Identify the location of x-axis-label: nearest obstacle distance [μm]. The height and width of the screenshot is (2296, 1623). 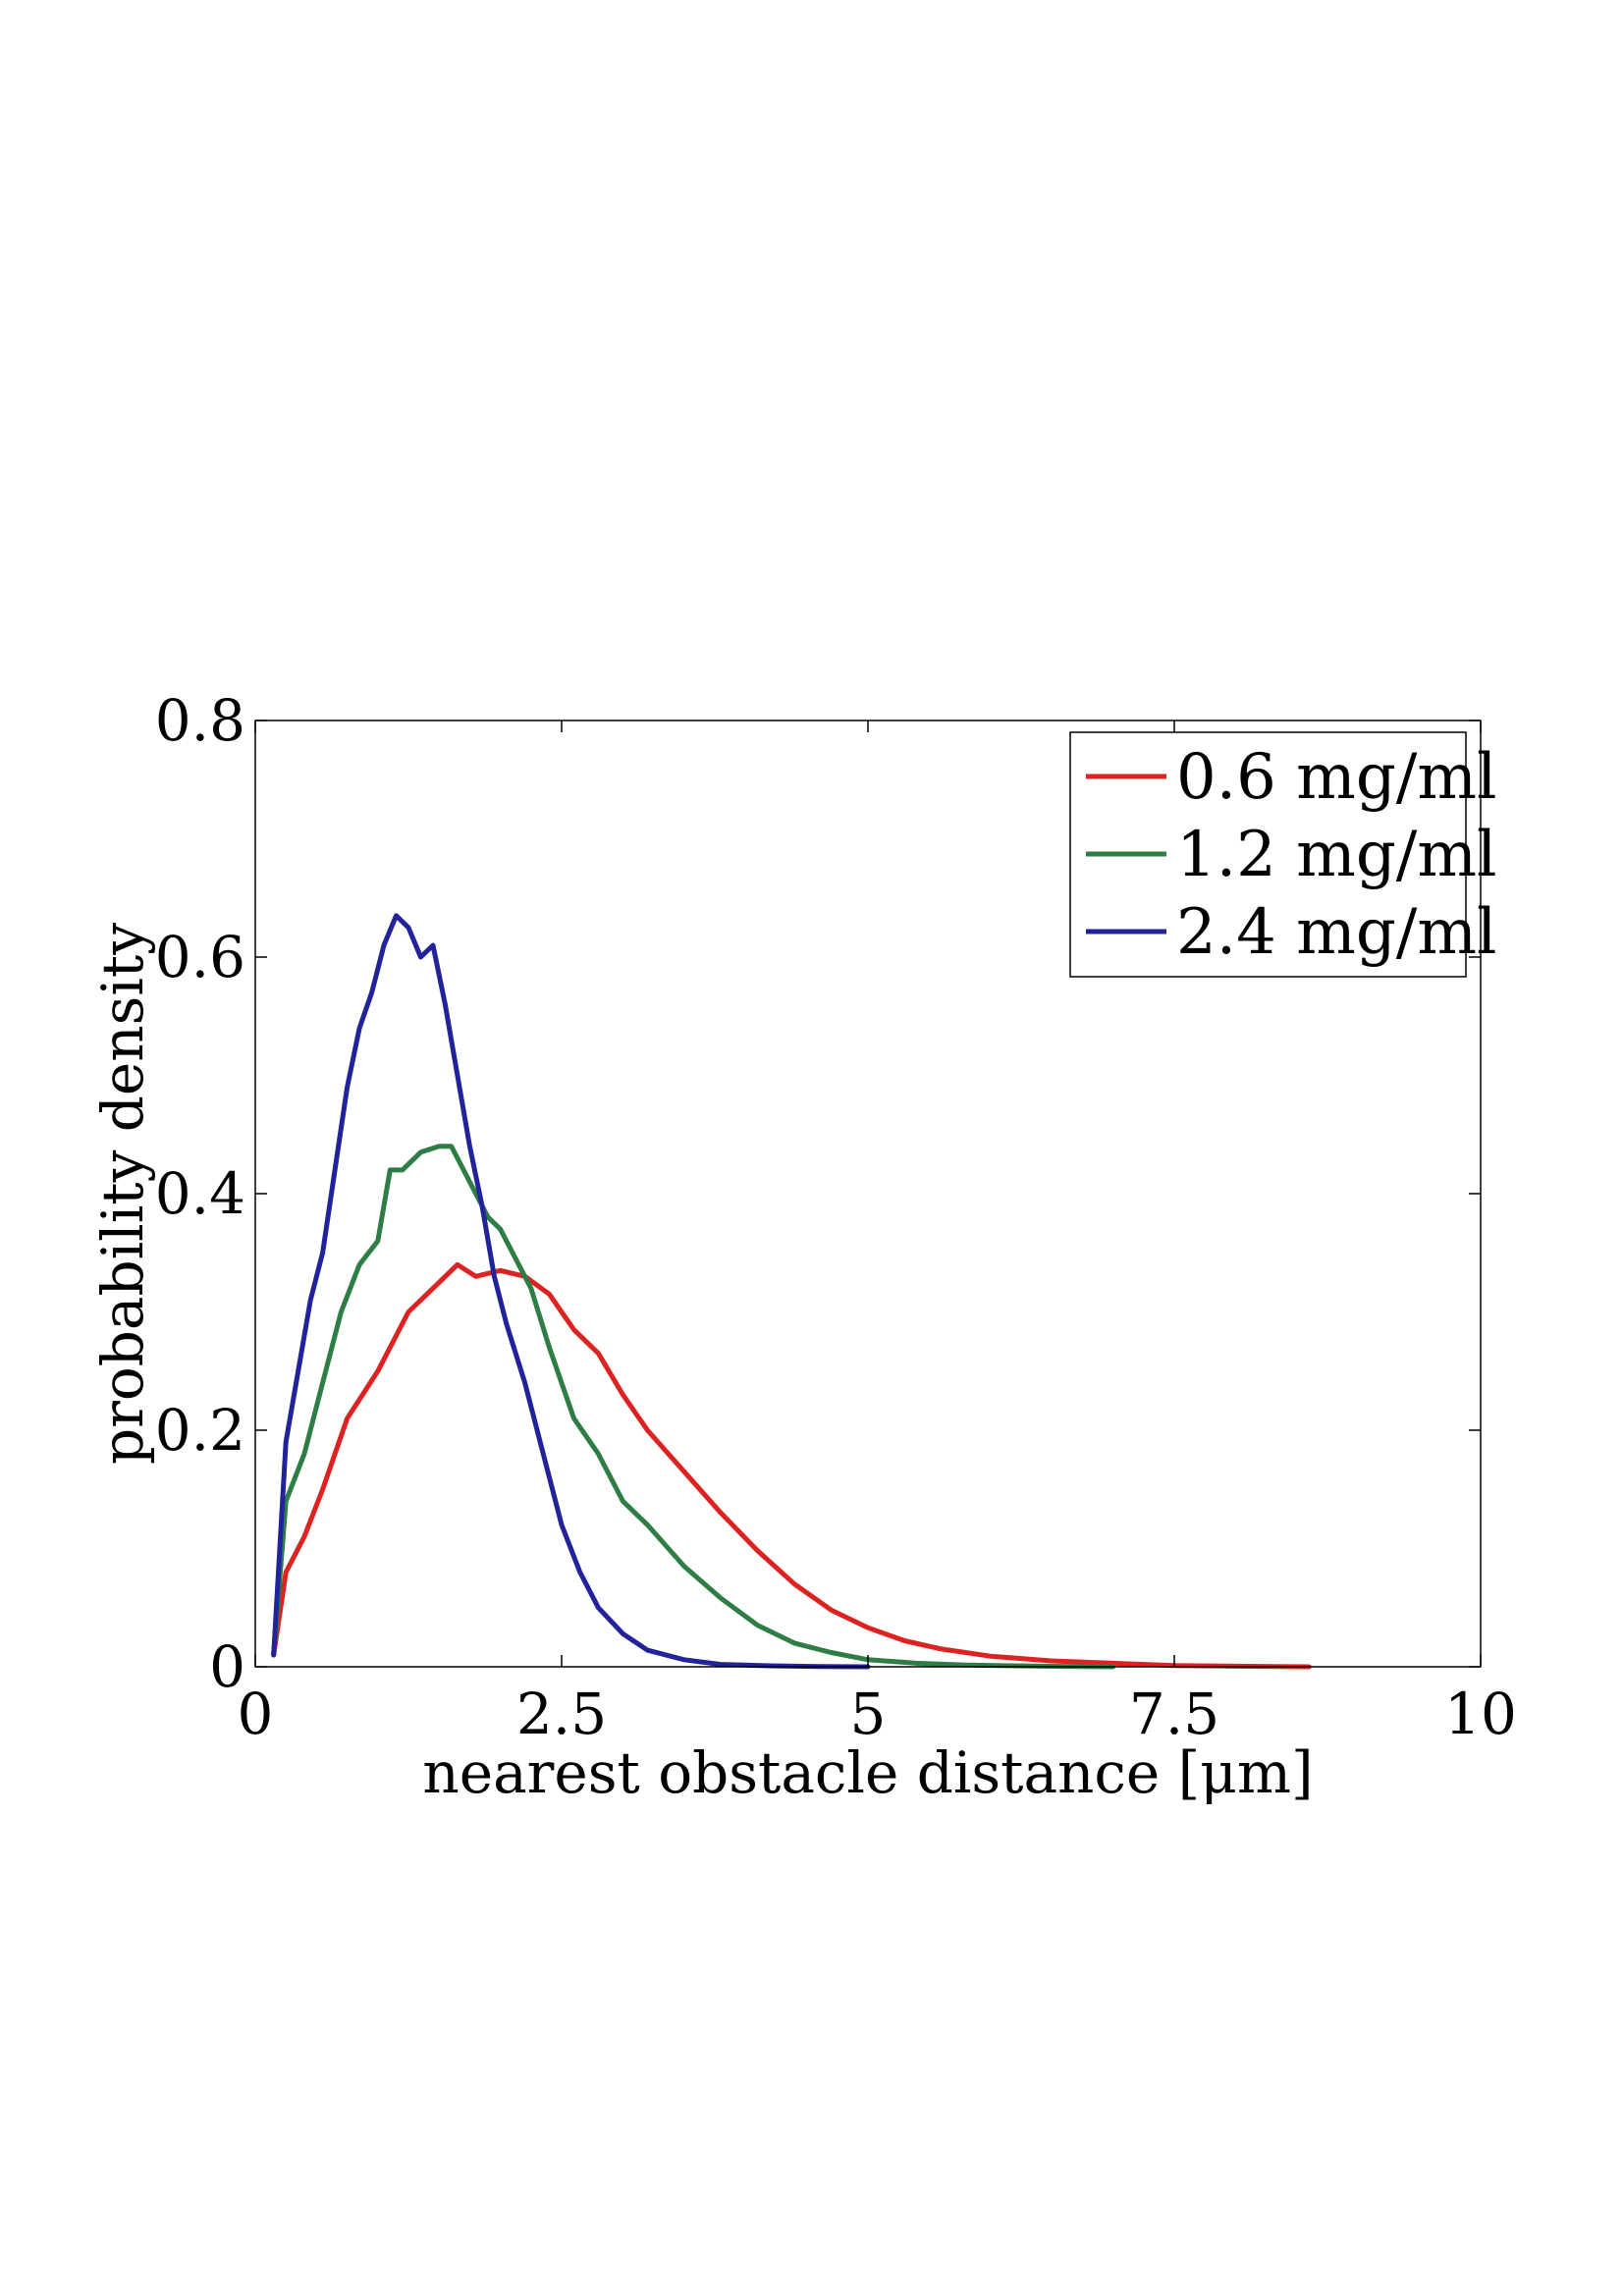
(867, 1772).